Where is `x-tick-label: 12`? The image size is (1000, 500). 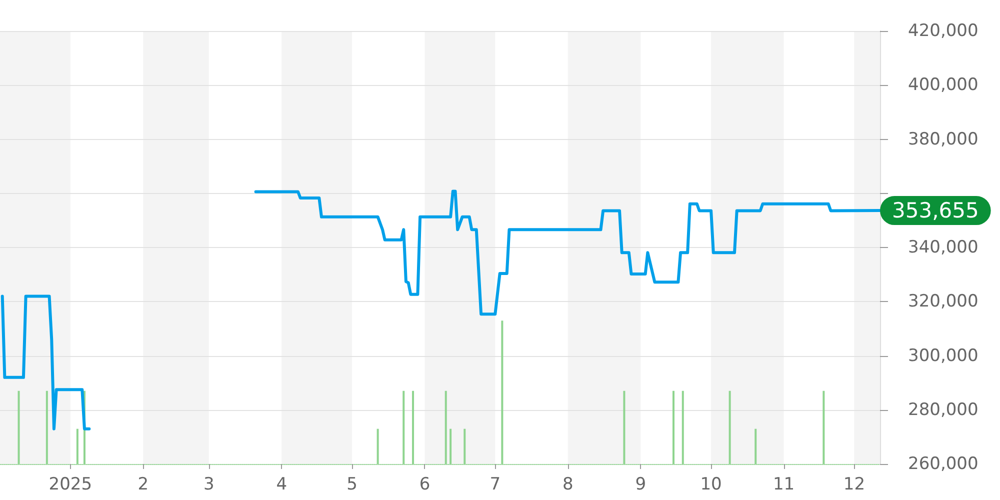 x-tick-label: 12 is located at coordinates (854, 484).